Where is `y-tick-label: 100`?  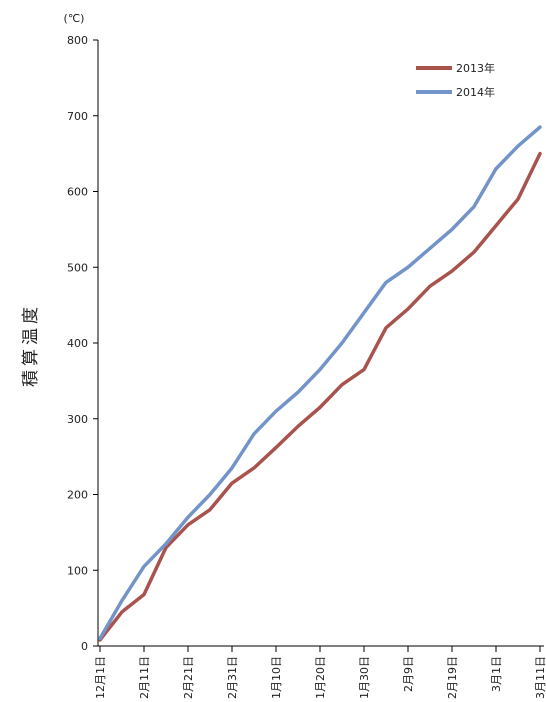 y-tick-label: 100 is located at coordinates (77, 570).